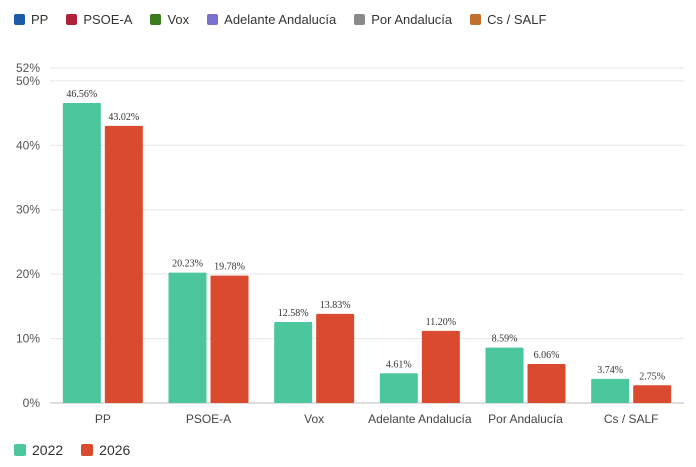 This screenshot has width=696, height=467. I want to click on category-label: PP, so click(103, 419).